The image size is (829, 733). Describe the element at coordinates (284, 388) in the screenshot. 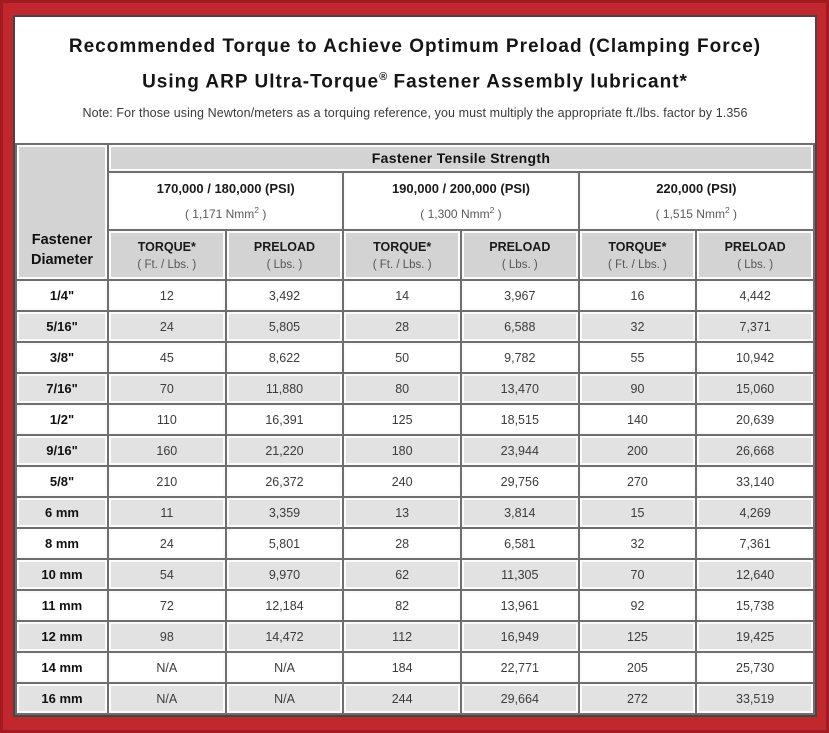

I see `preload-value-cell: 11,880` at that location.